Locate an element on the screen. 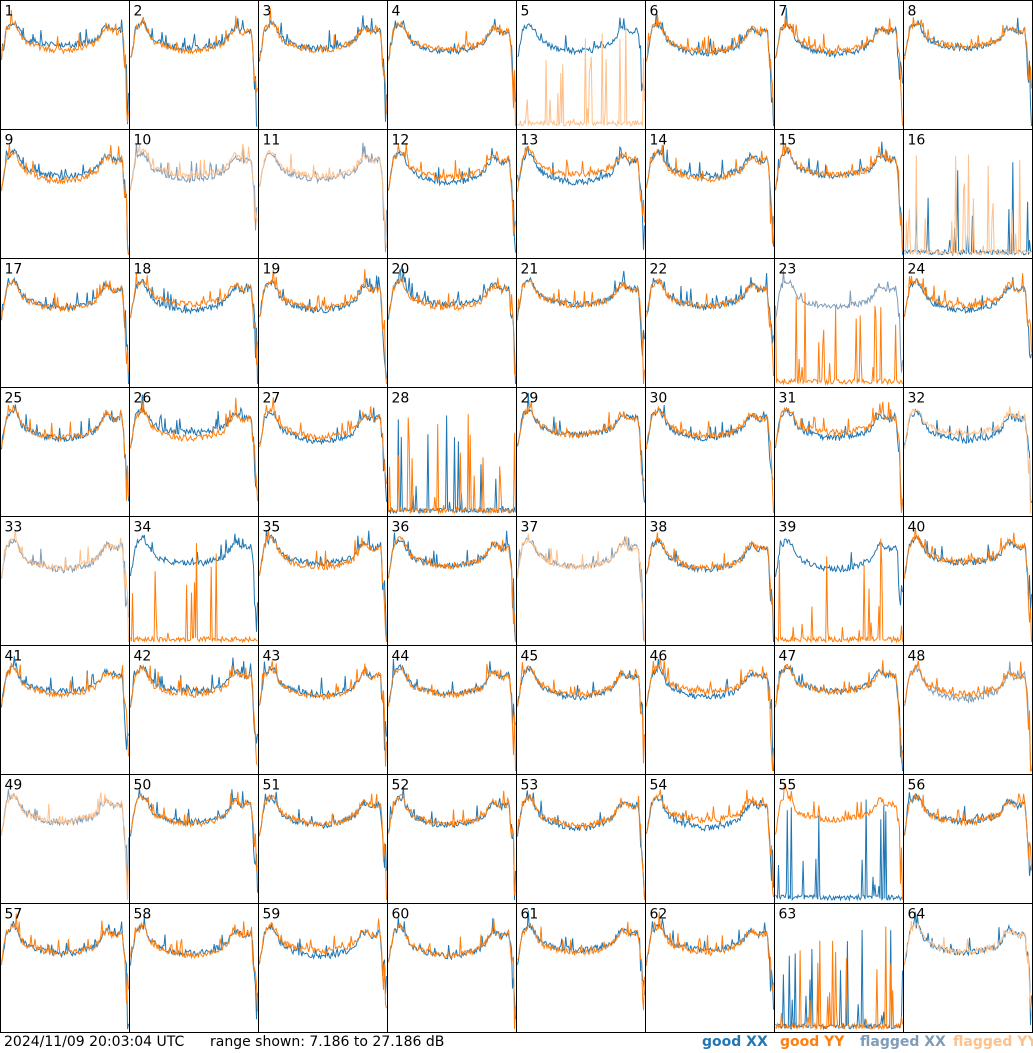  panel-label-56: 56 is located at coordinates (917, 786).